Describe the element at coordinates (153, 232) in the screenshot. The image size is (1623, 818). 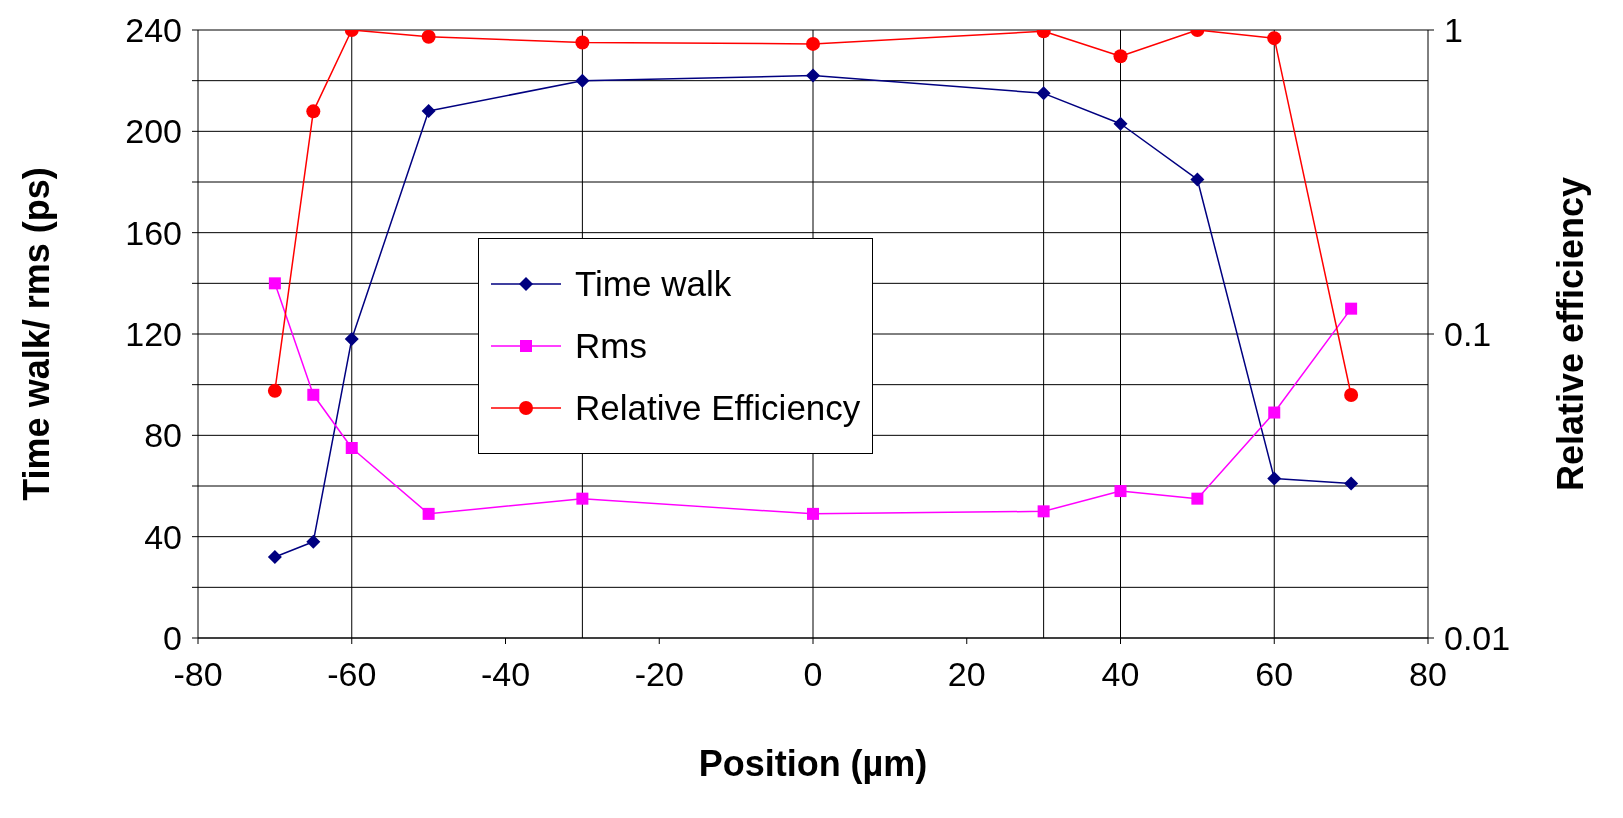
I see `y-tick-label: 160` at that location.